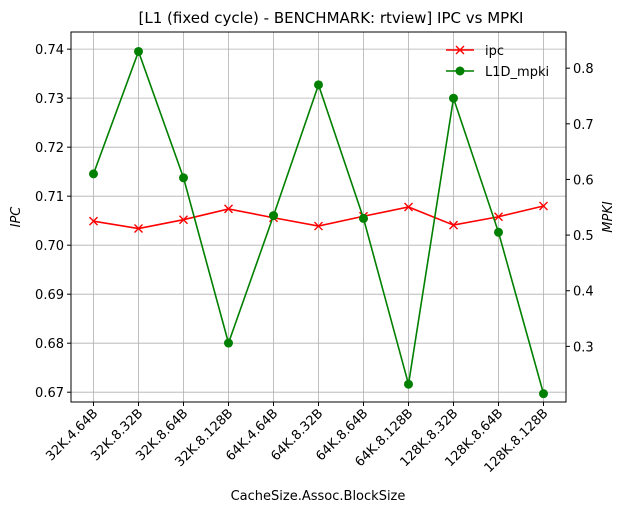 This screenshot has height=514, width=627. What do you see at coordinates (49, 246) in the screenshot?
I see `y-tick-label-left: 0.70` at bounding box center [49, 246].